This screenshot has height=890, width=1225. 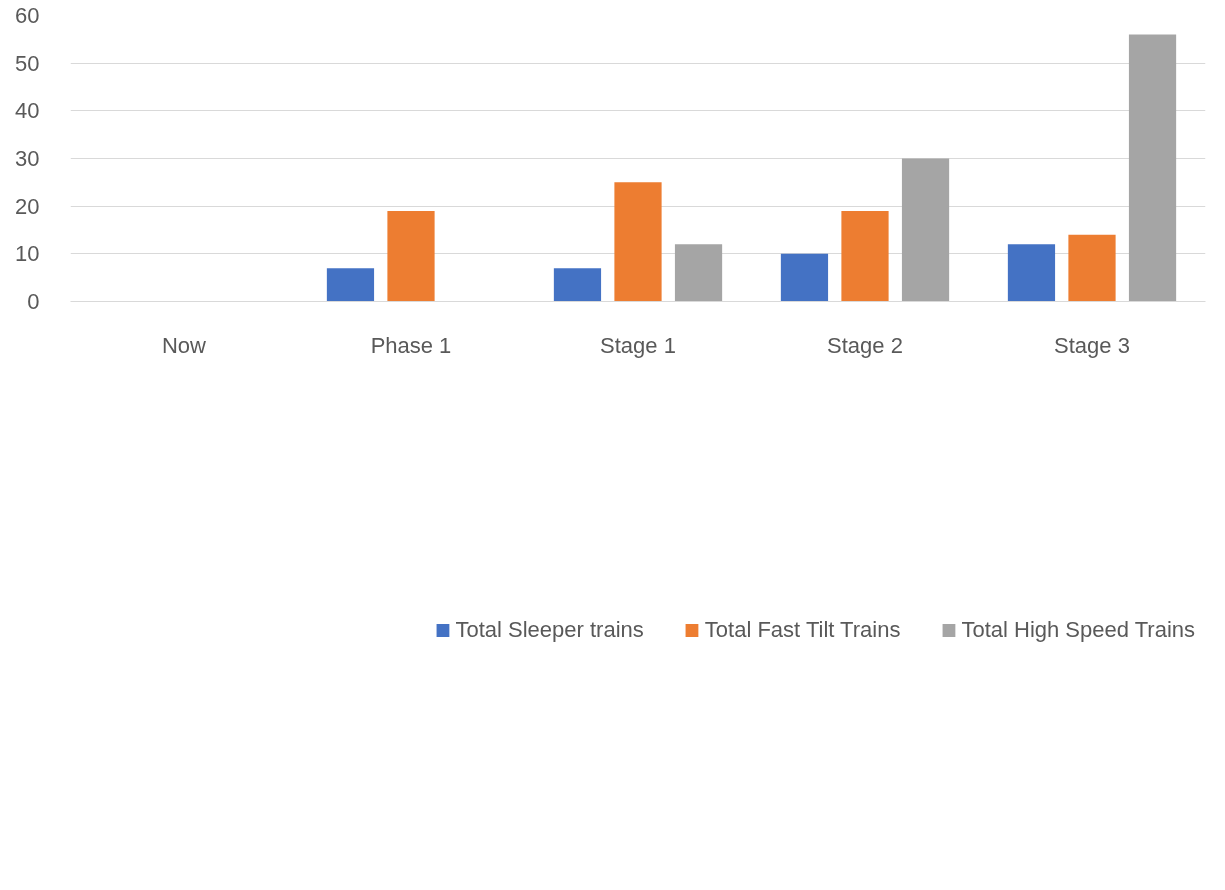 What do you see at coordinates (638, 345) in the screenshot?
I see `x-tick-label: Stage 1` at bounding box center [638, 345].